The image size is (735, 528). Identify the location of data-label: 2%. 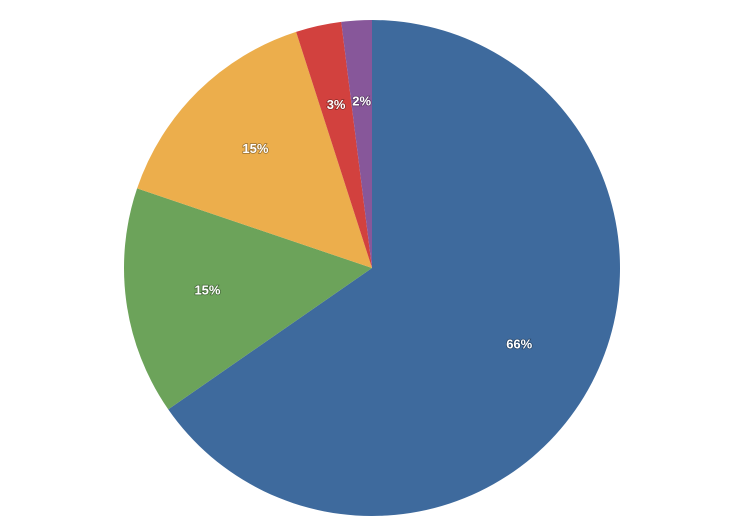
(361, 101).